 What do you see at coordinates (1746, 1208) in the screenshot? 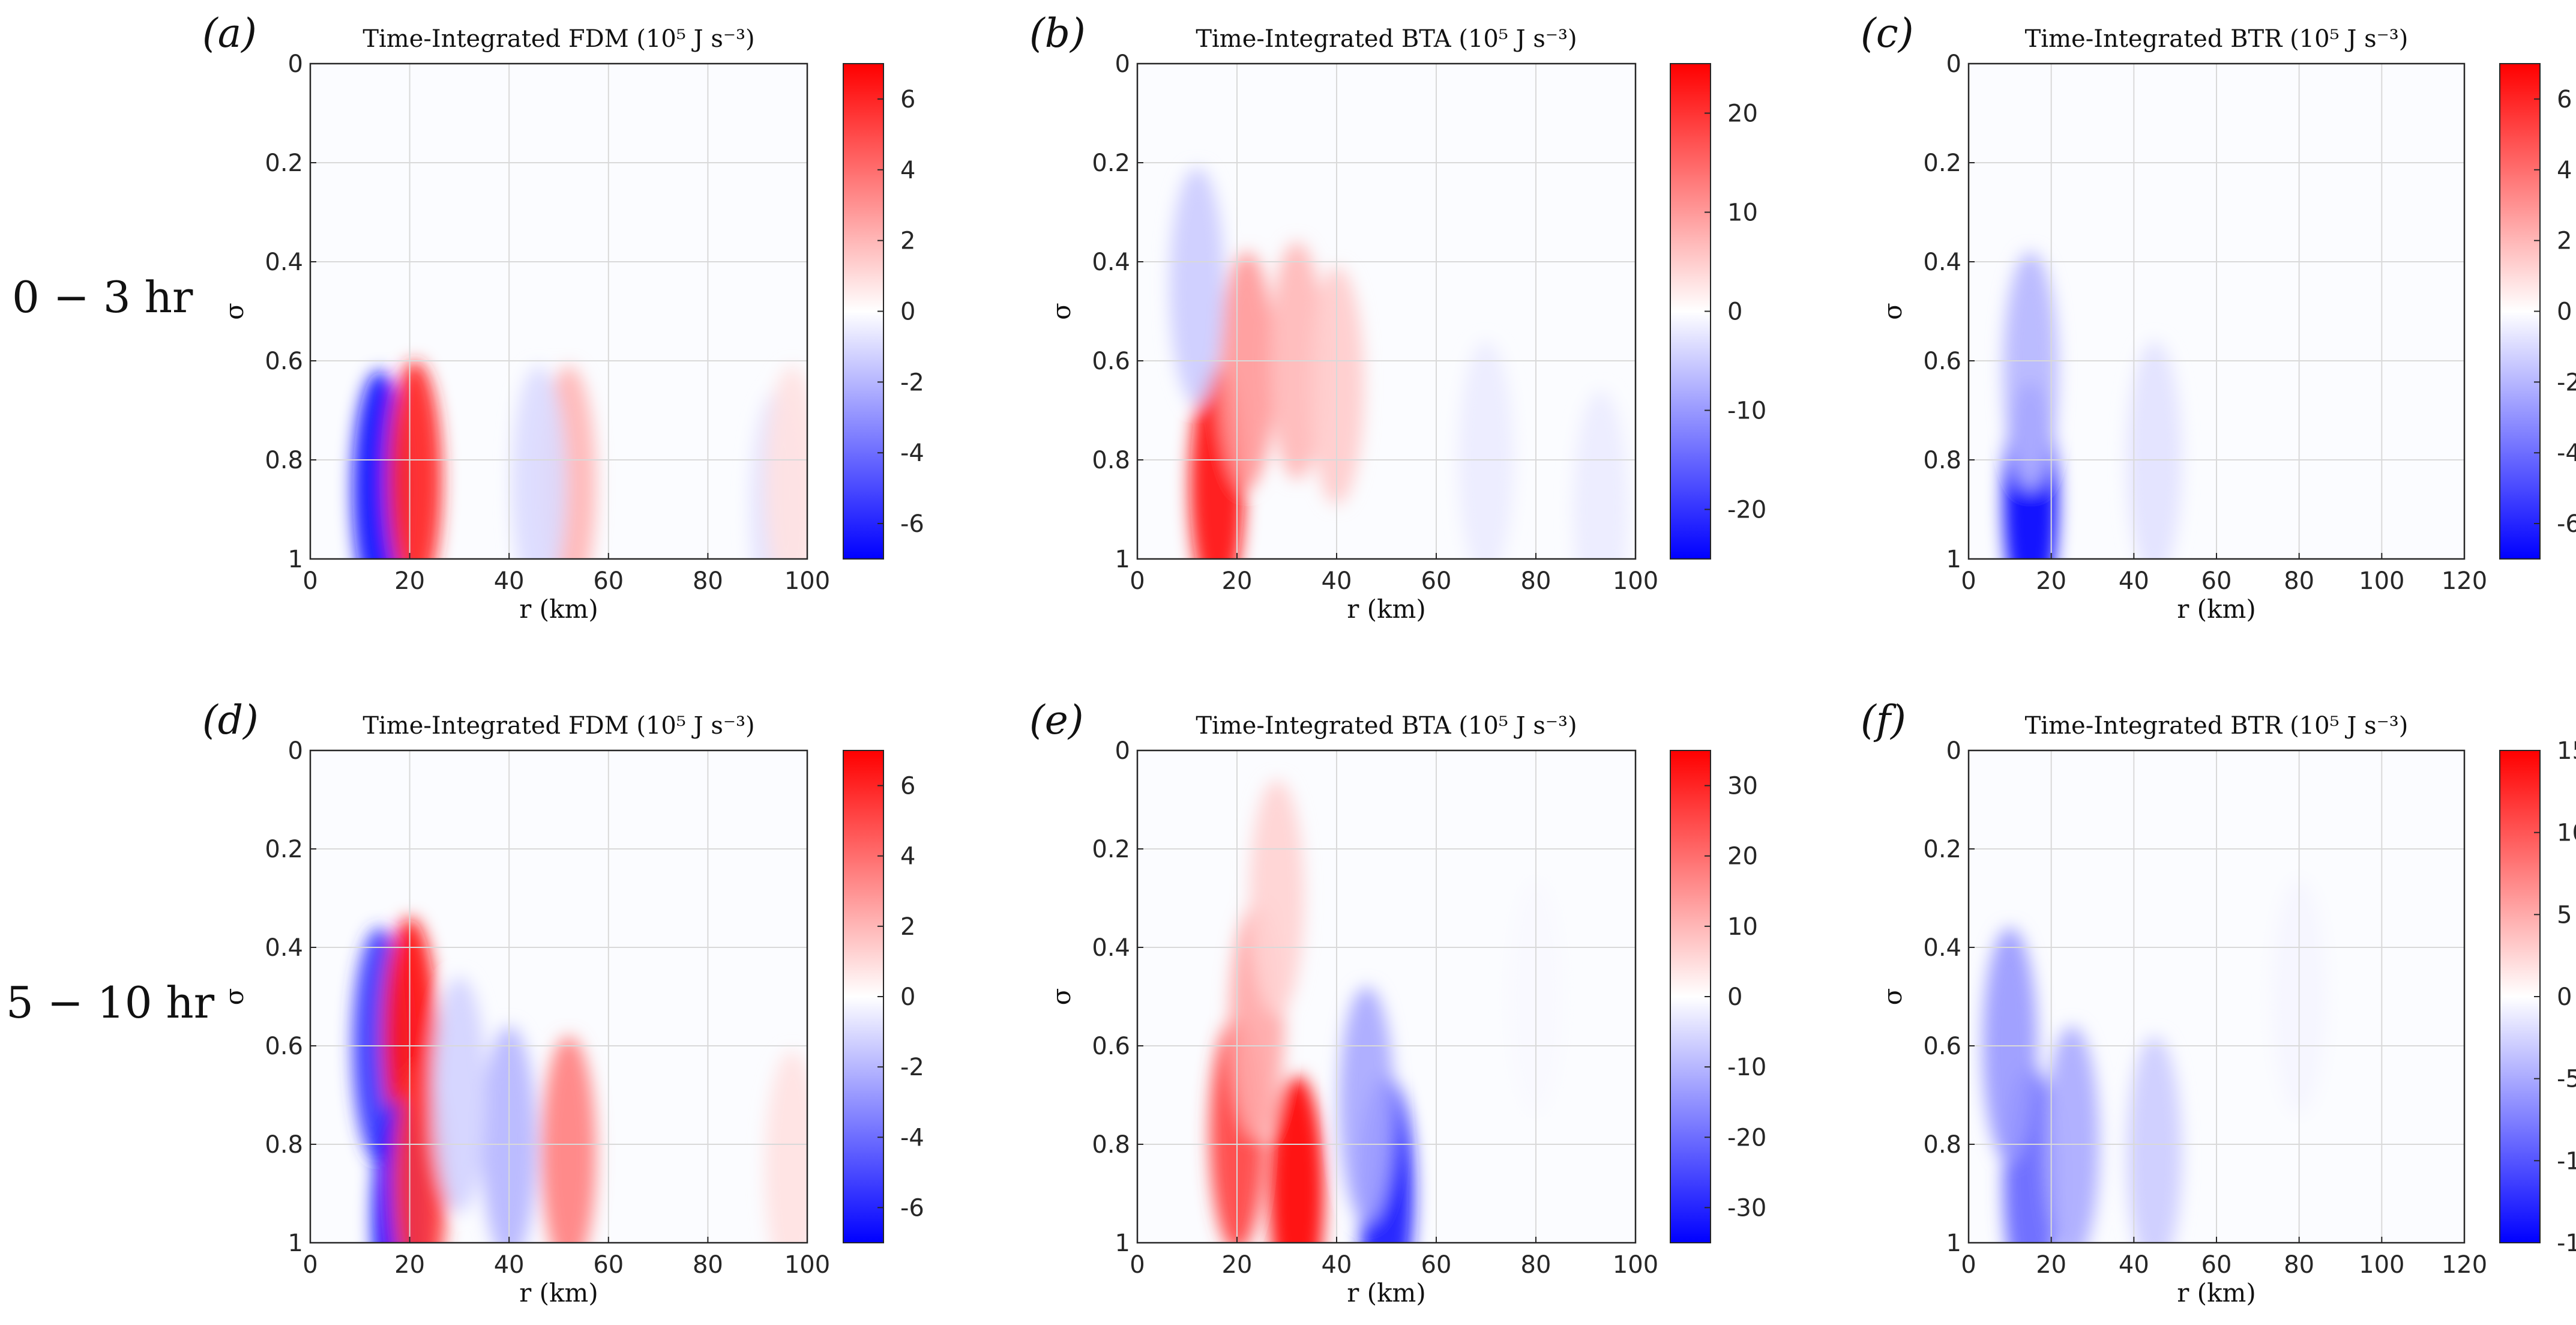
I see `colorbar-tick-label: -30` at bounding box center [1746, 1208].